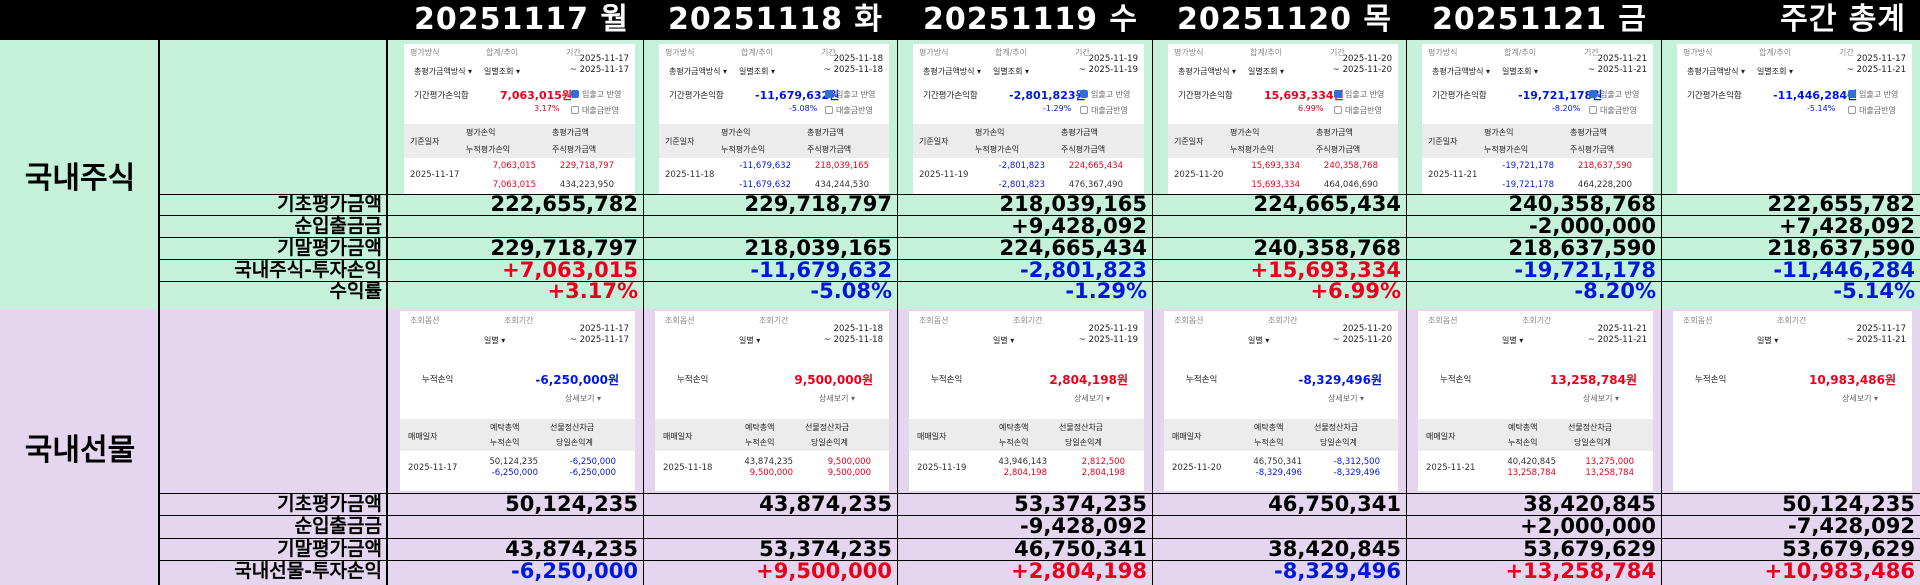 The width and height of the screenshot is (1920, 585). What do you see at coordinates (1327, 204) in the screenshot?
I see `value-cell: 224,665,434` at bounding box center [1327, 204].